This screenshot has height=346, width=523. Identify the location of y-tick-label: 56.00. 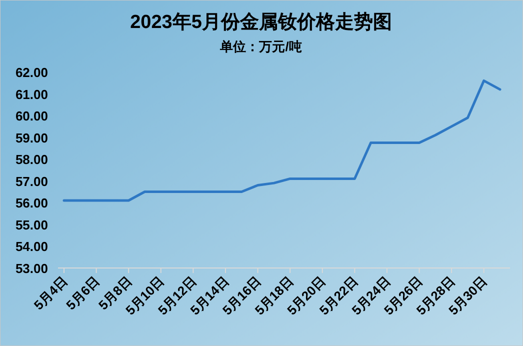
(31, 203).